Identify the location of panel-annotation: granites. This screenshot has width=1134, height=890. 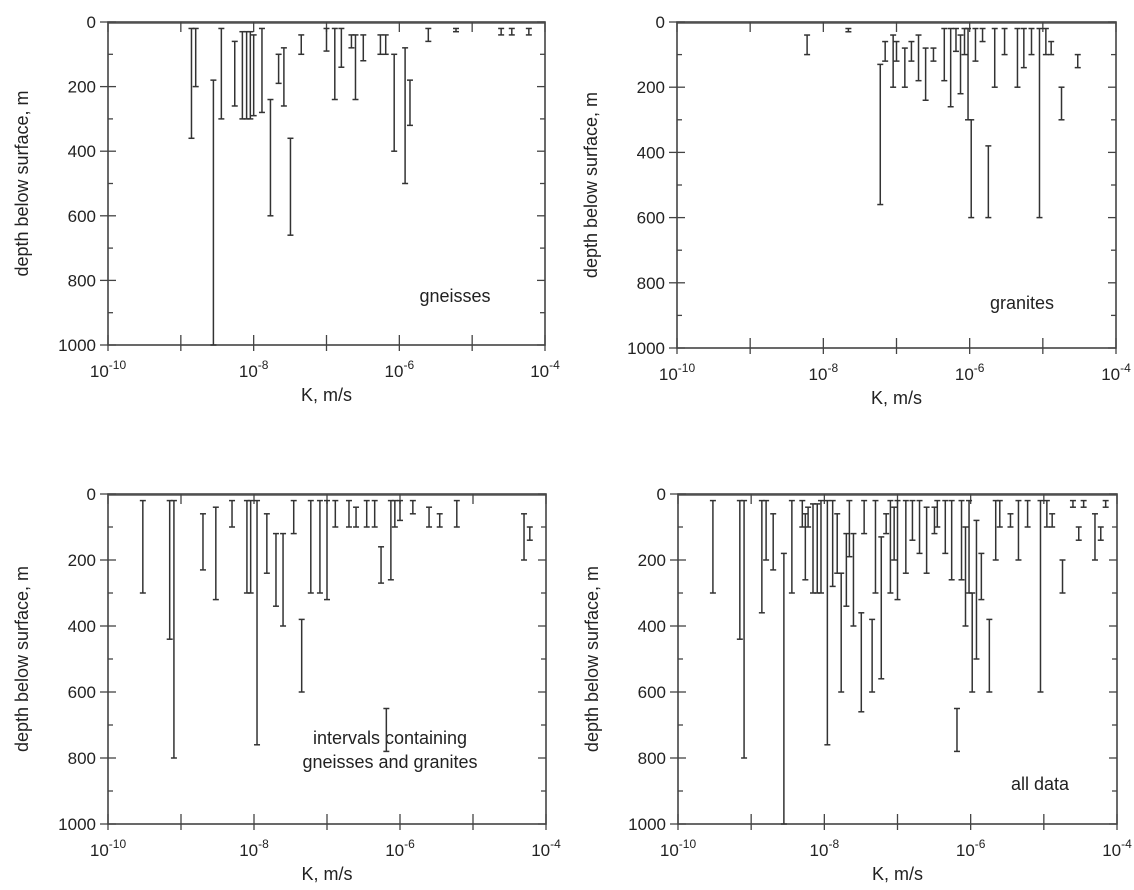
(1022, 303).